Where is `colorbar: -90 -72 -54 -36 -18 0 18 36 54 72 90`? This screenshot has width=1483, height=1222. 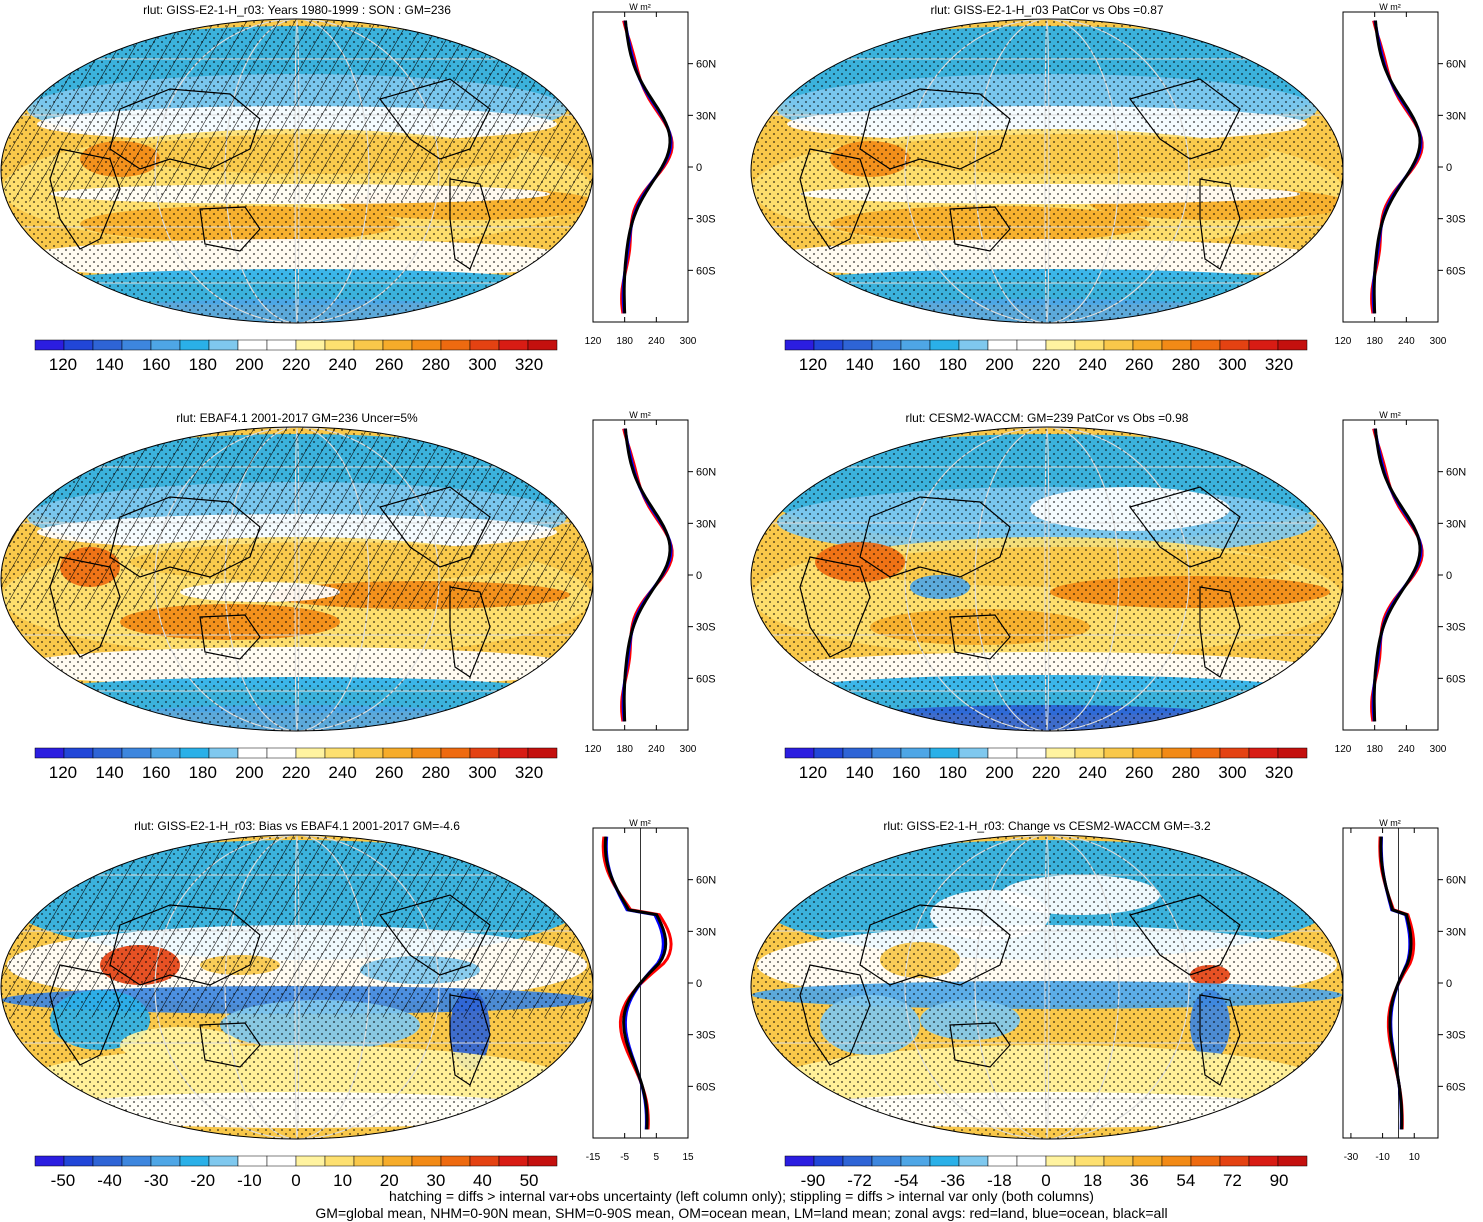
colorbar: -90 -72 -54 -36 -18 0 18 36 54 72 90 is located at coordinates (1046, 1172).